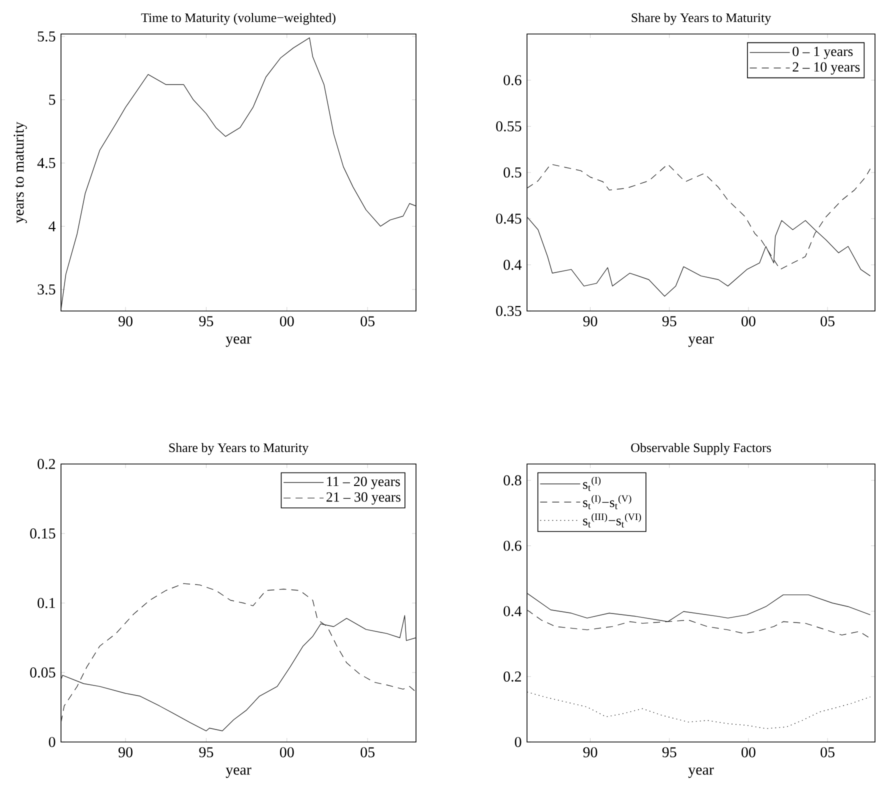  What do you see at coordinates (47, 289) in the screenshot?
I see `y-tick-label: 3.5` at bounding box center [47, 289].